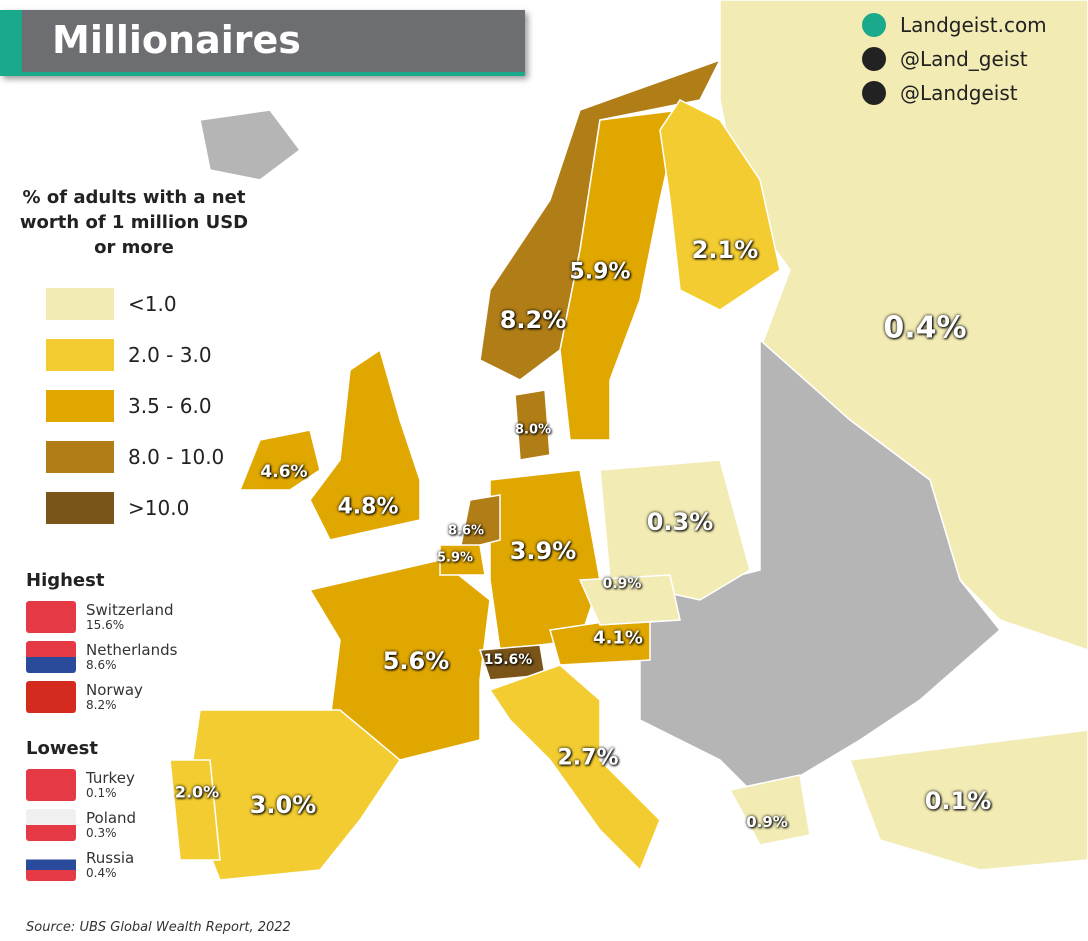 The height and width of the screenshot is (941, 1088). What do you see at coordinates (81, 785) in the screenshot?
I see `rank-item: Turkey 0.1%` at bounding box center [81, 785].